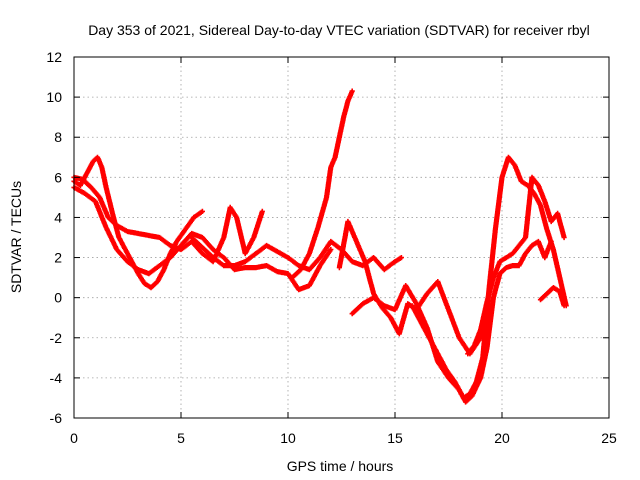 The image size is (640, 480). What do you see at coordinates (56, 418) in the screenshot?
I see `y-tick-label: -6` at bounding box center [56, 418].